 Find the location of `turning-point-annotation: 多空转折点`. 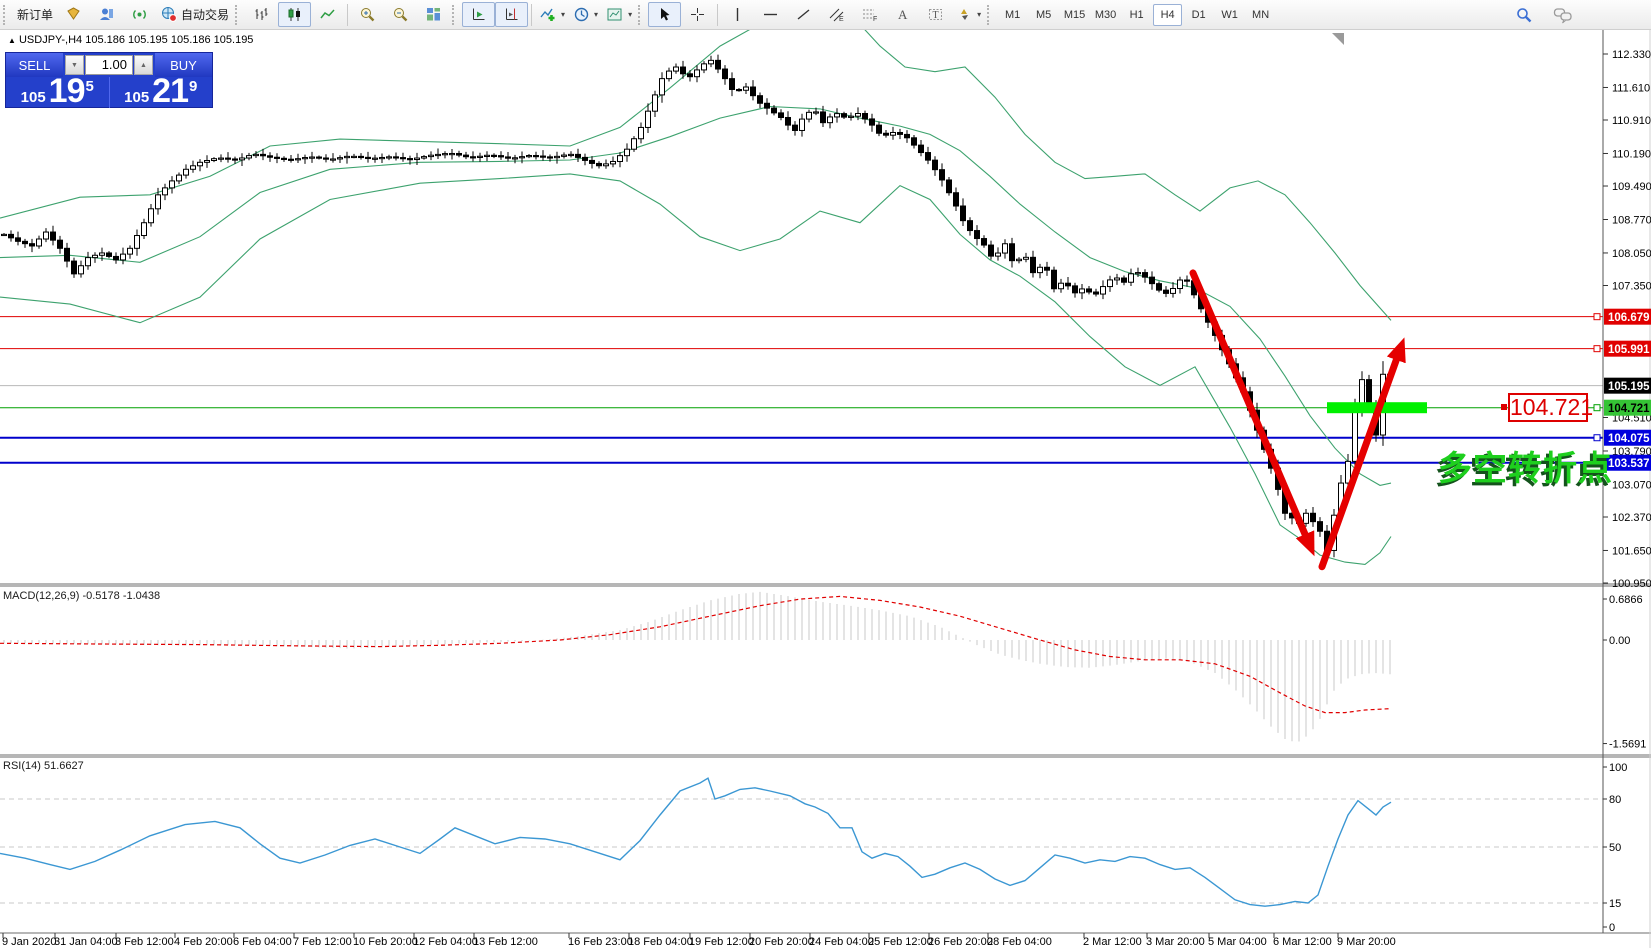

turning-point-annotation: 多空转折点 is located at coordinates (1525, 469).